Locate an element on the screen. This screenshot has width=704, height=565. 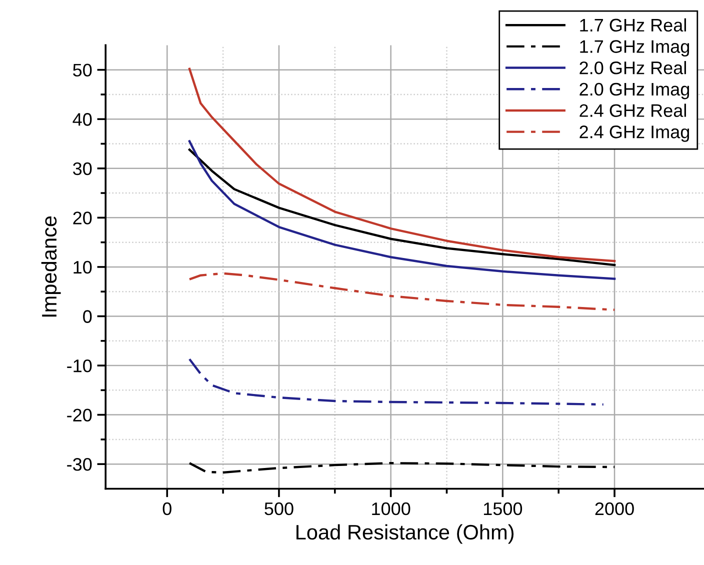
y-tick-label: -30 is located at coordinates (79, 464).